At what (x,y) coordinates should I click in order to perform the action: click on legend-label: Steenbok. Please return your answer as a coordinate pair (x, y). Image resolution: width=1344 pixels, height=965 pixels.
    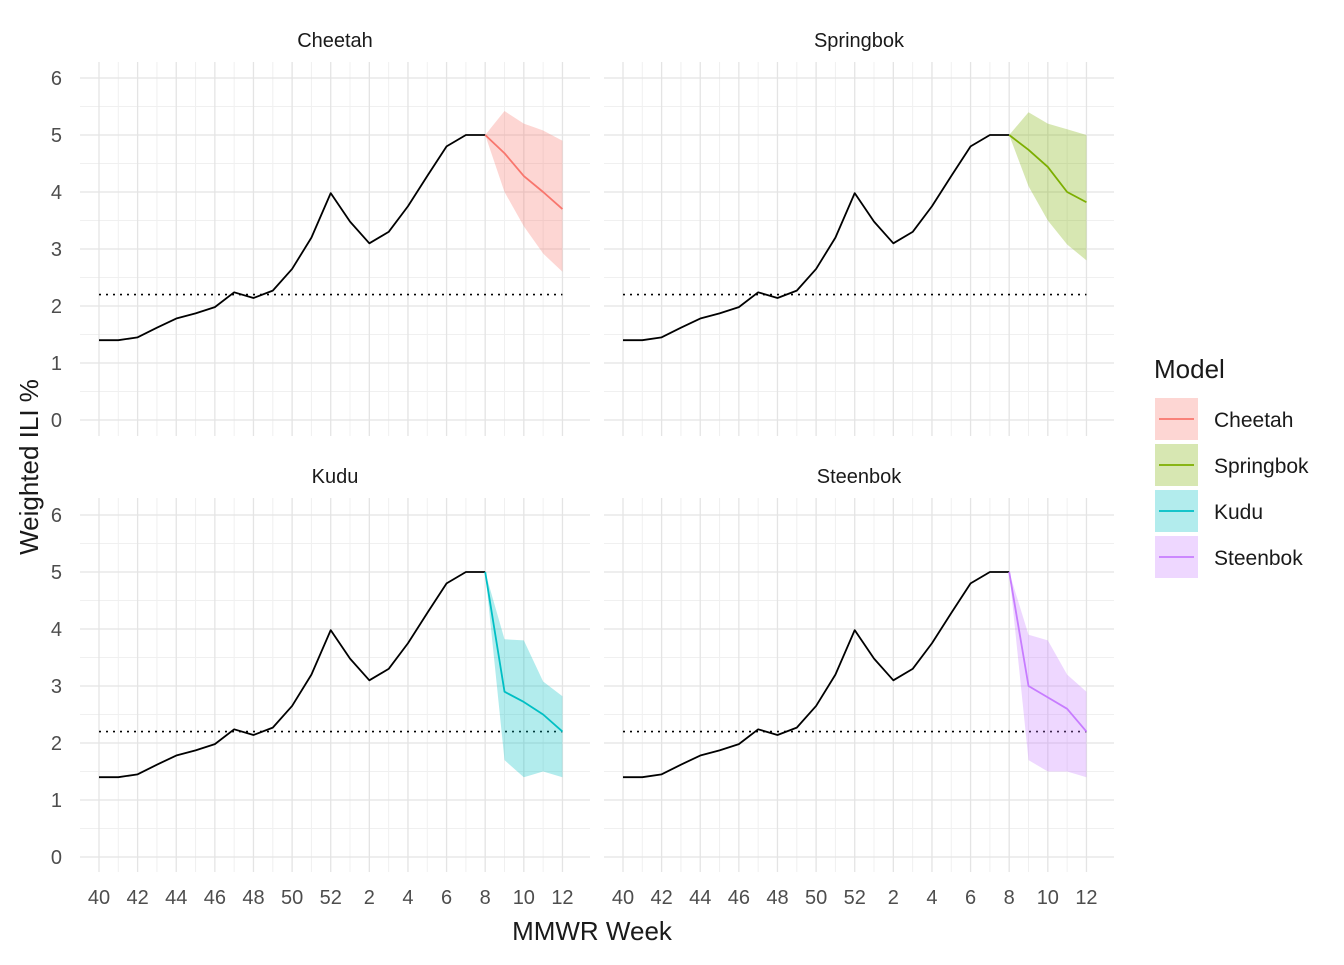
    Looking at the image, I should click on (1258, 558).